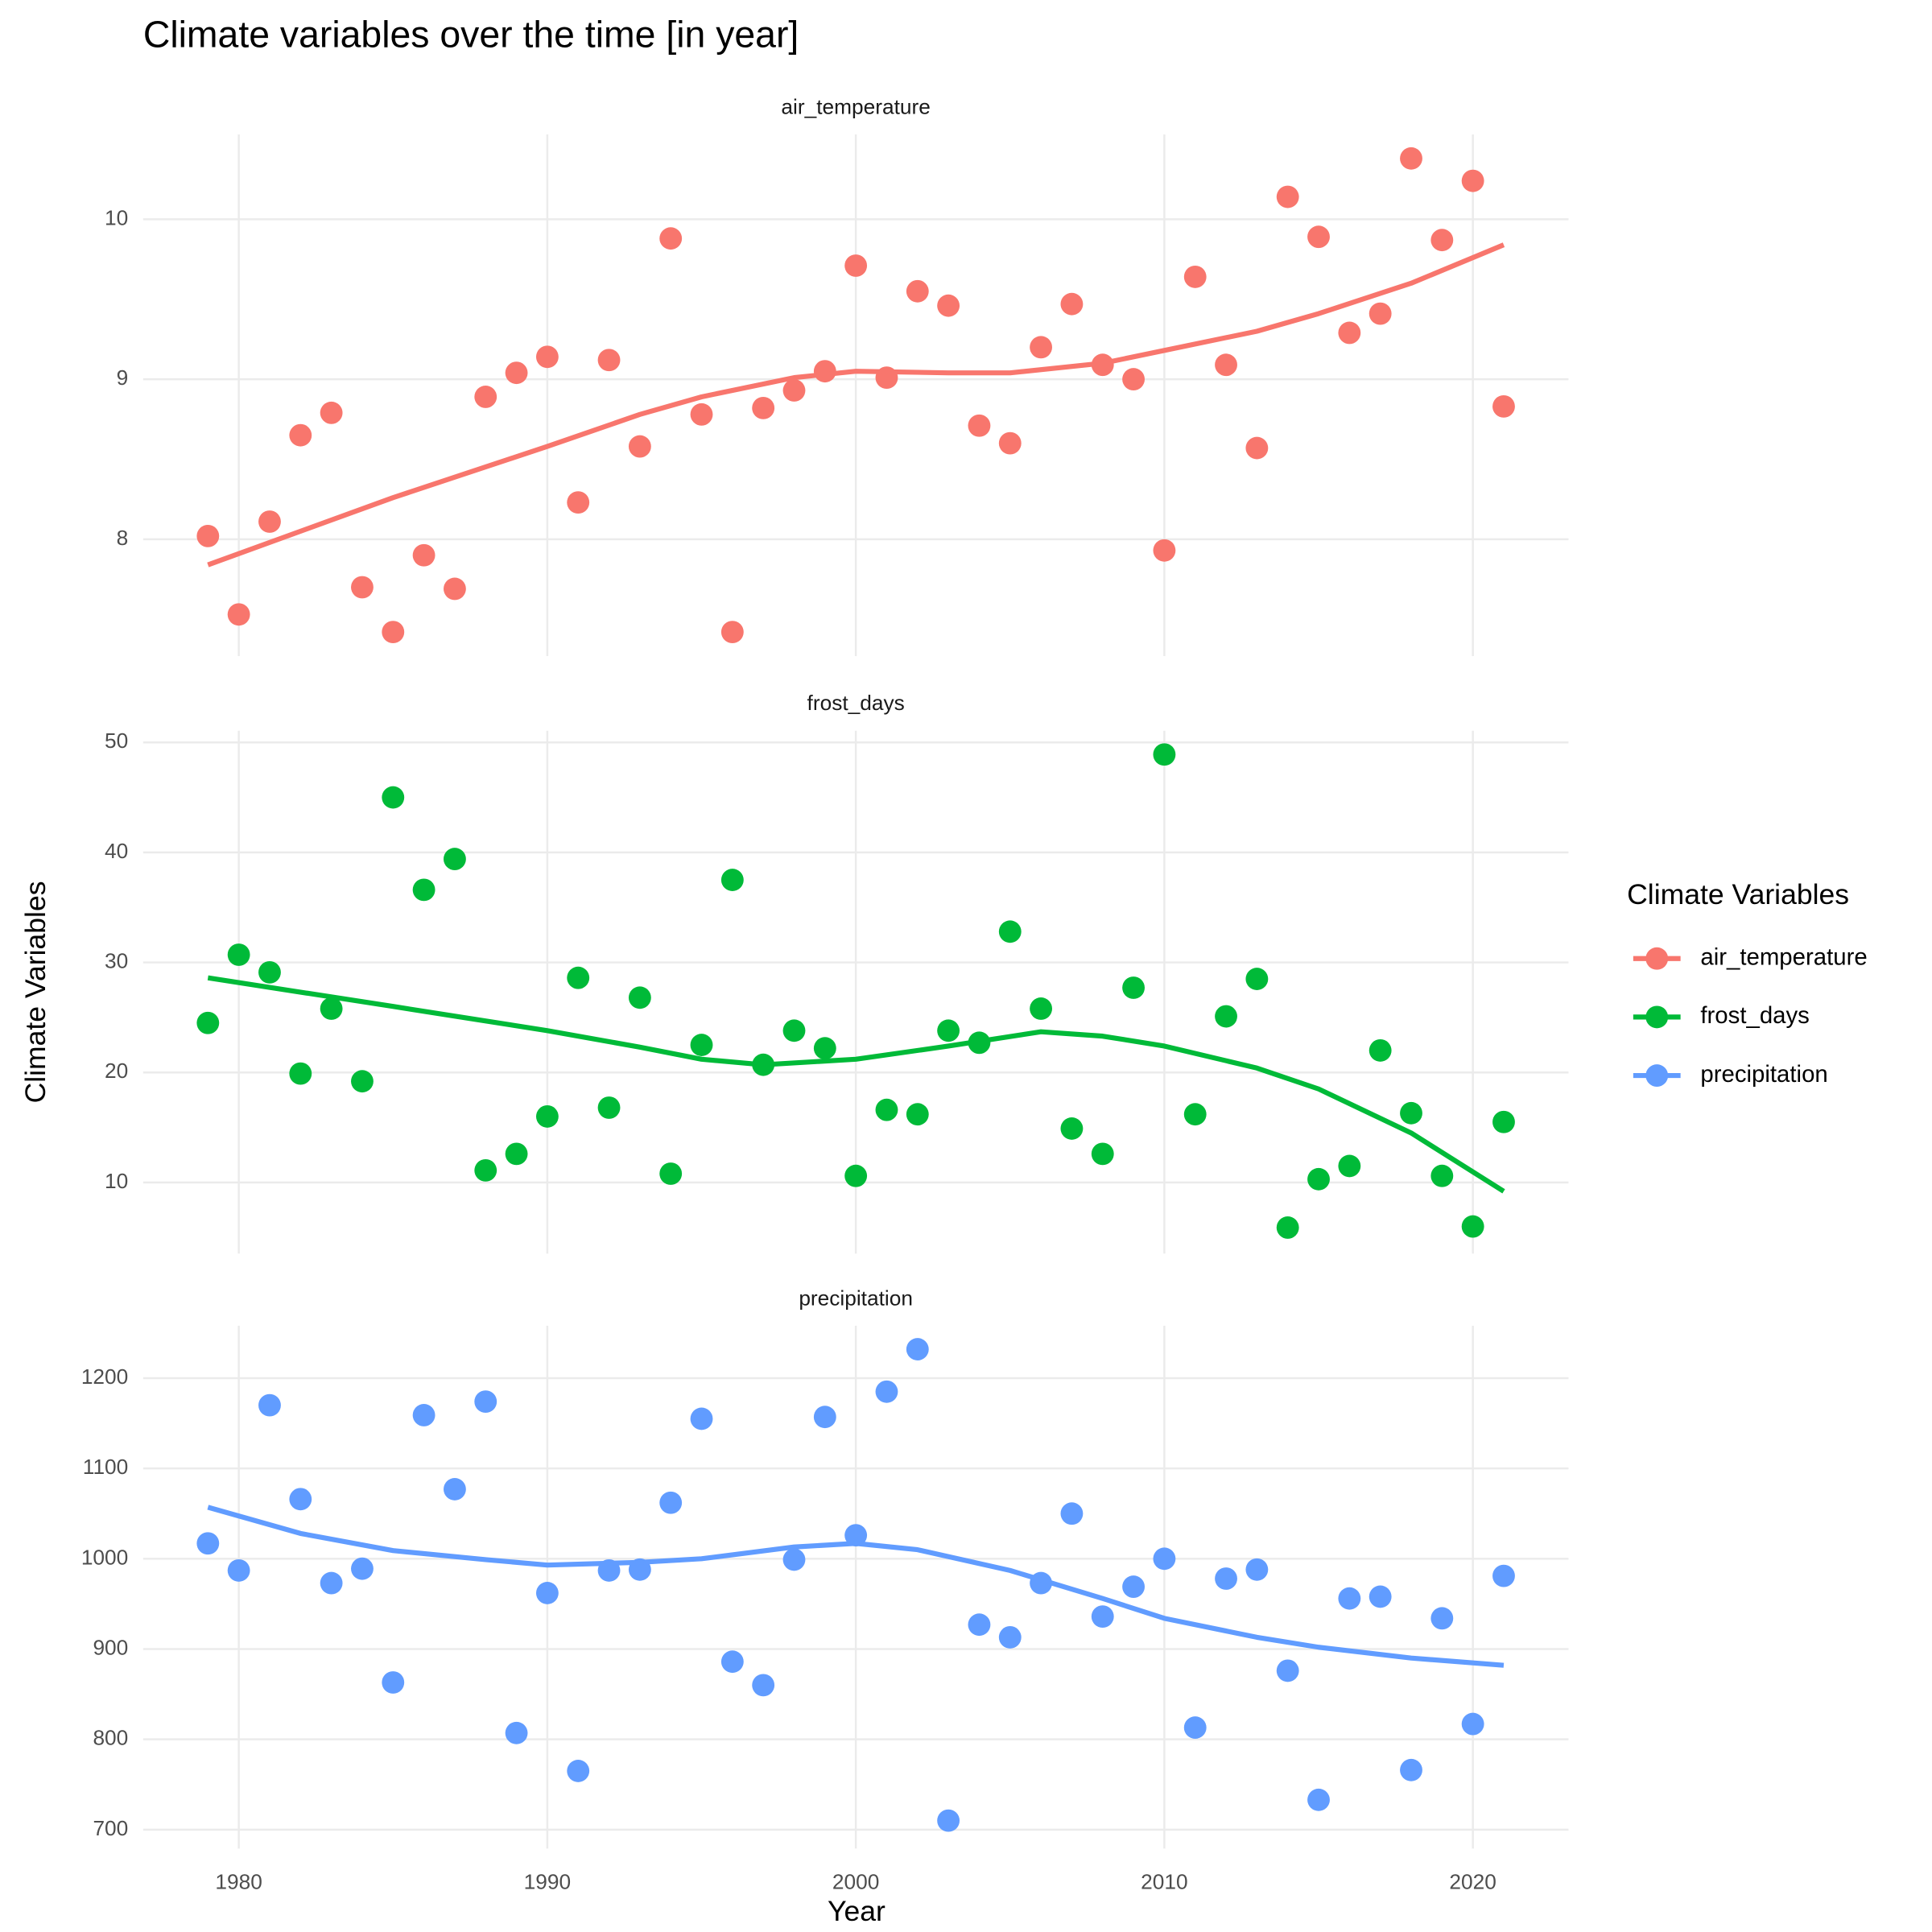 This screenshot has width=1932, height=1932. Describe the element at coordinates (857, 1911) in the screenshot. I see `x-axis-label: Year` at that location.